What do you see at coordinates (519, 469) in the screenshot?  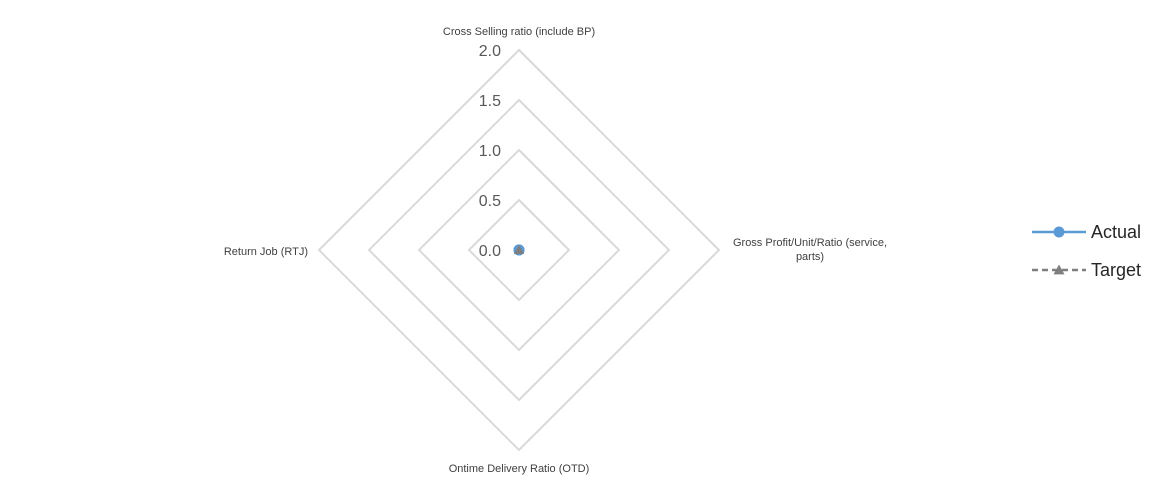 I see `category-label-2: Ontime Delivery Ratio (OTD)` at bounding box center [519, 469].